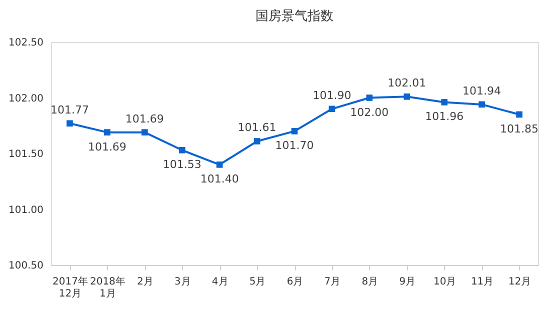  Describe the element at coordinates (294, 145) in the screenshot. I see `text: 101.70` at that location.